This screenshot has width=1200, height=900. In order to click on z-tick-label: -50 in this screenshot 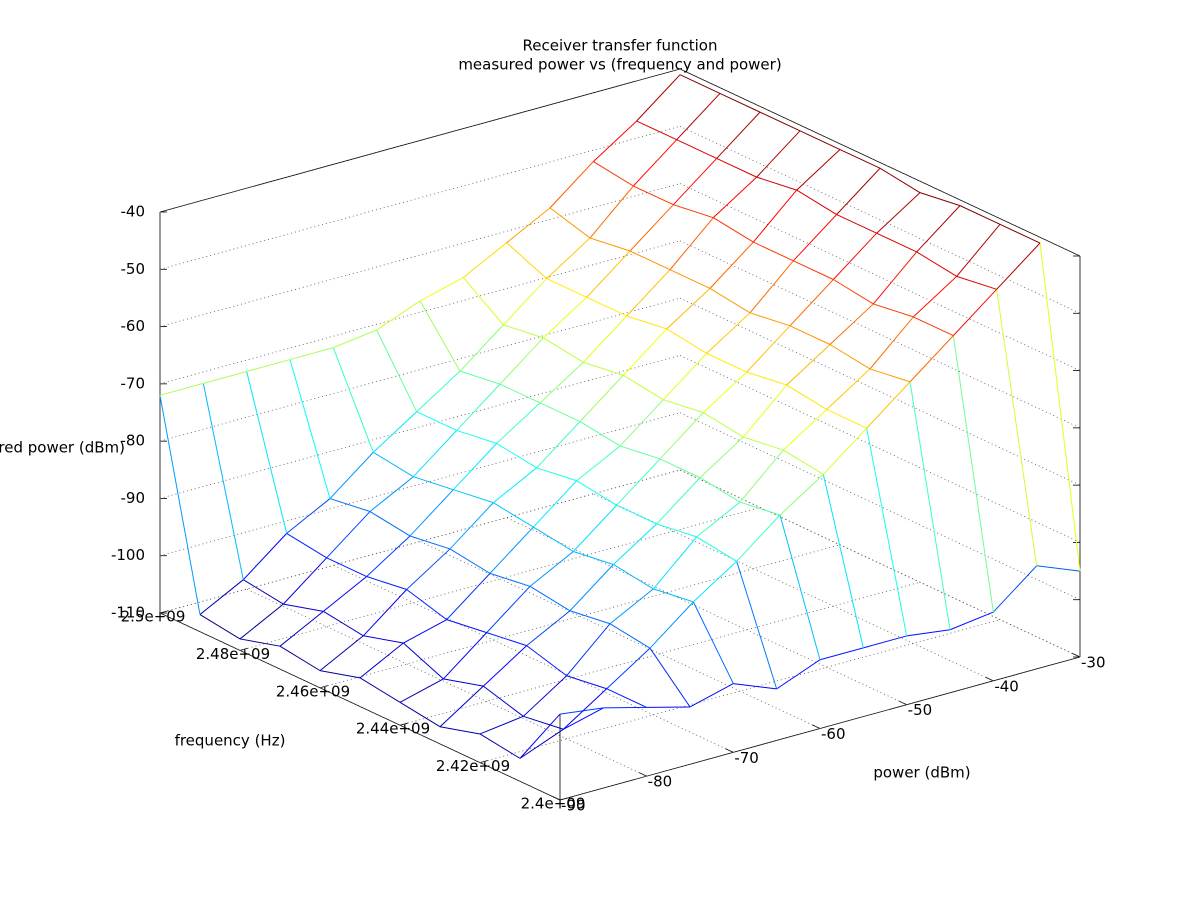, I will do `click(133, 269)`.